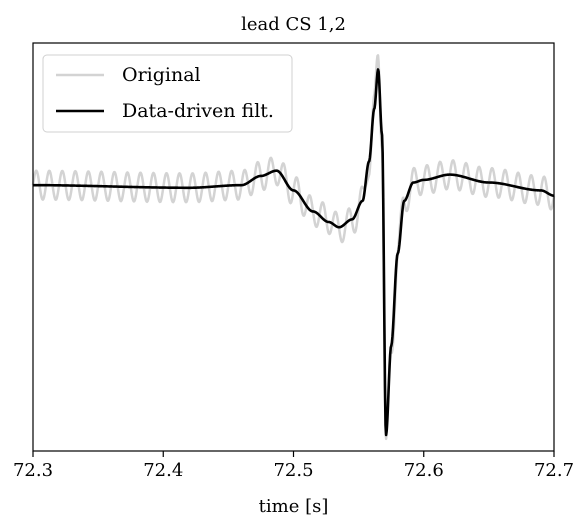  I want to click on x-tick-label: 72.6, so click(424, 470).